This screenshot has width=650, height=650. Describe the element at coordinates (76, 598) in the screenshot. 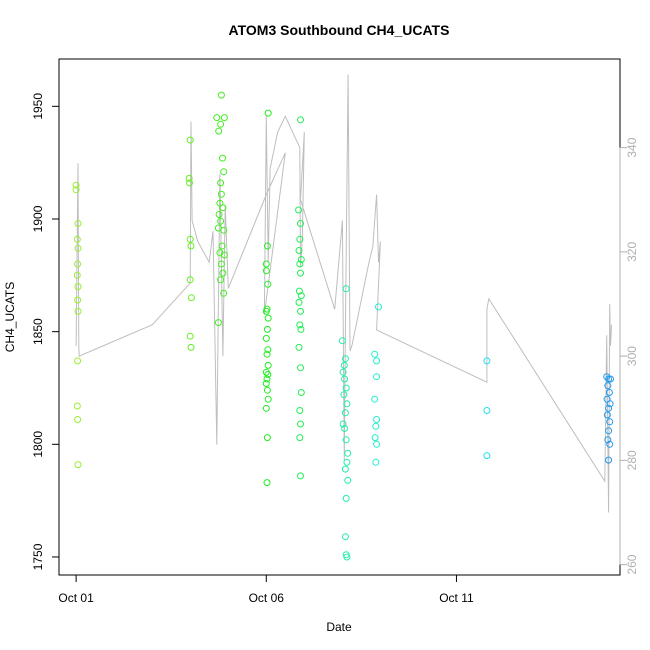

I see `x-tick-label: Oct 01` at that location.